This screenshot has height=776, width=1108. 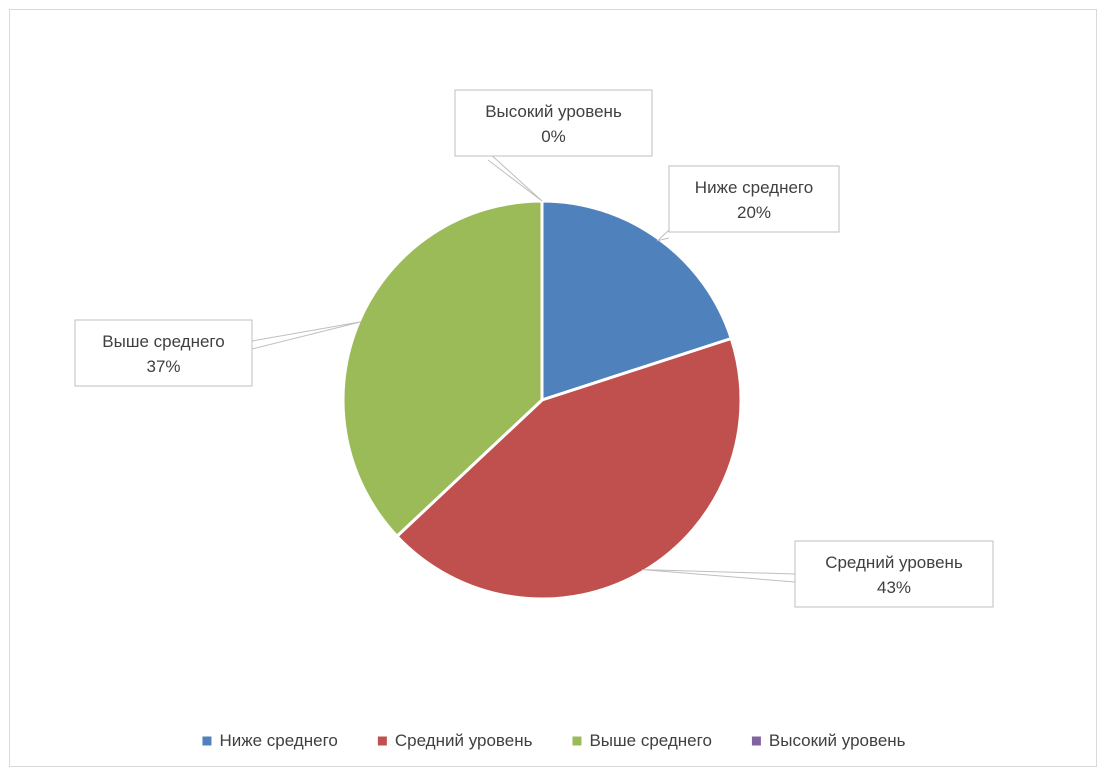 I want to click on callout-category-3: Выше среднего, so click(x=163, y=341).